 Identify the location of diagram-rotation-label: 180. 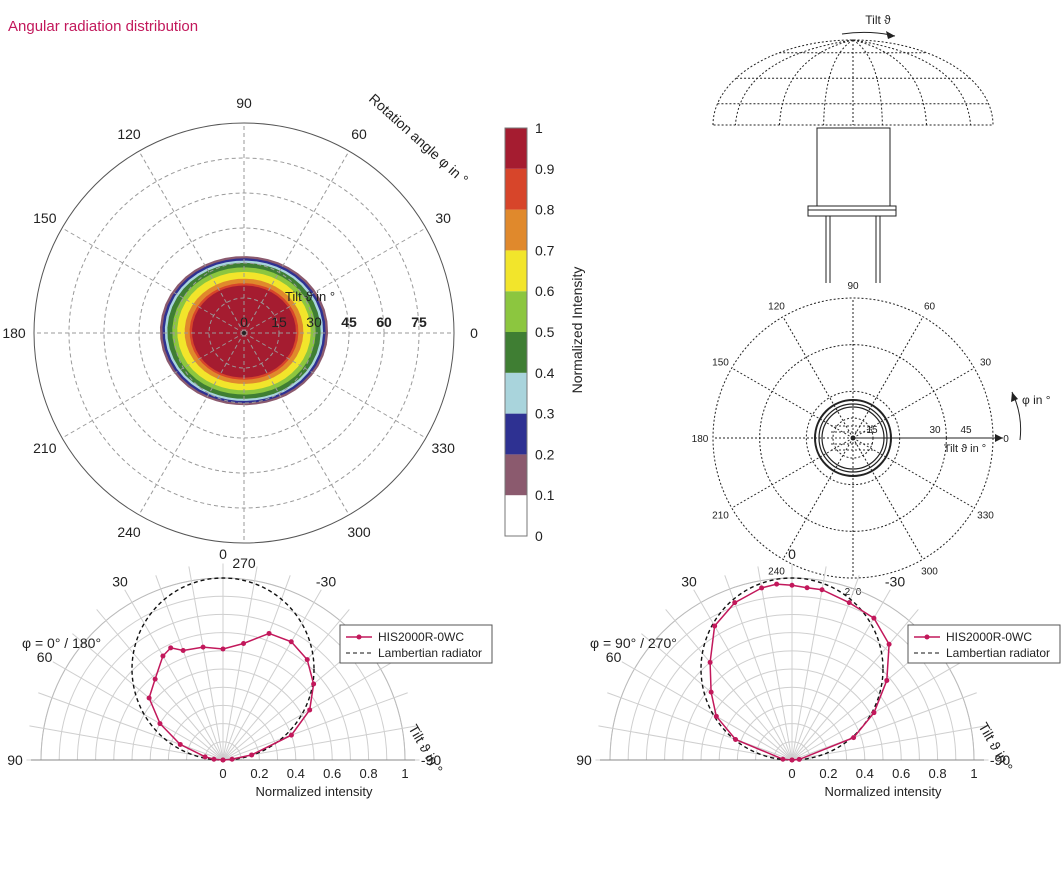
(700, 439).